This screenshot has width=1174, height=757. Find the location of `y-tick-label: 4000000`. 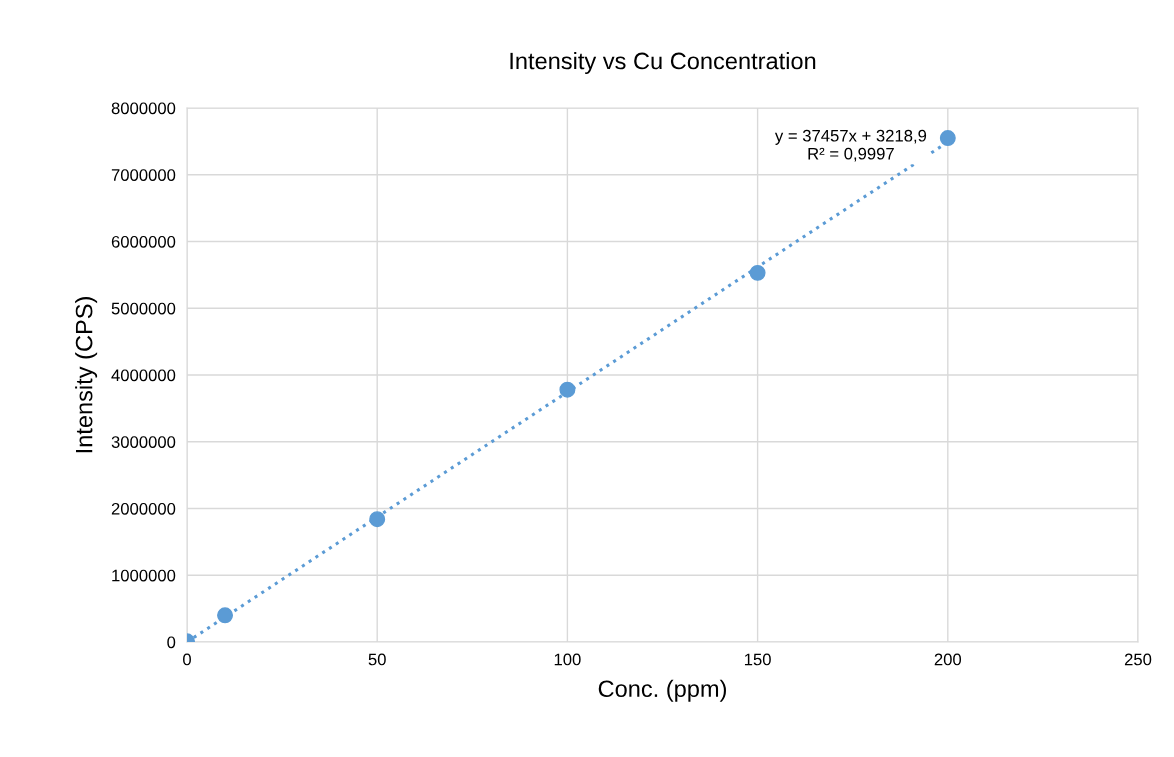

y-tick-label: 4000000 is located at coordinates (143, 375).